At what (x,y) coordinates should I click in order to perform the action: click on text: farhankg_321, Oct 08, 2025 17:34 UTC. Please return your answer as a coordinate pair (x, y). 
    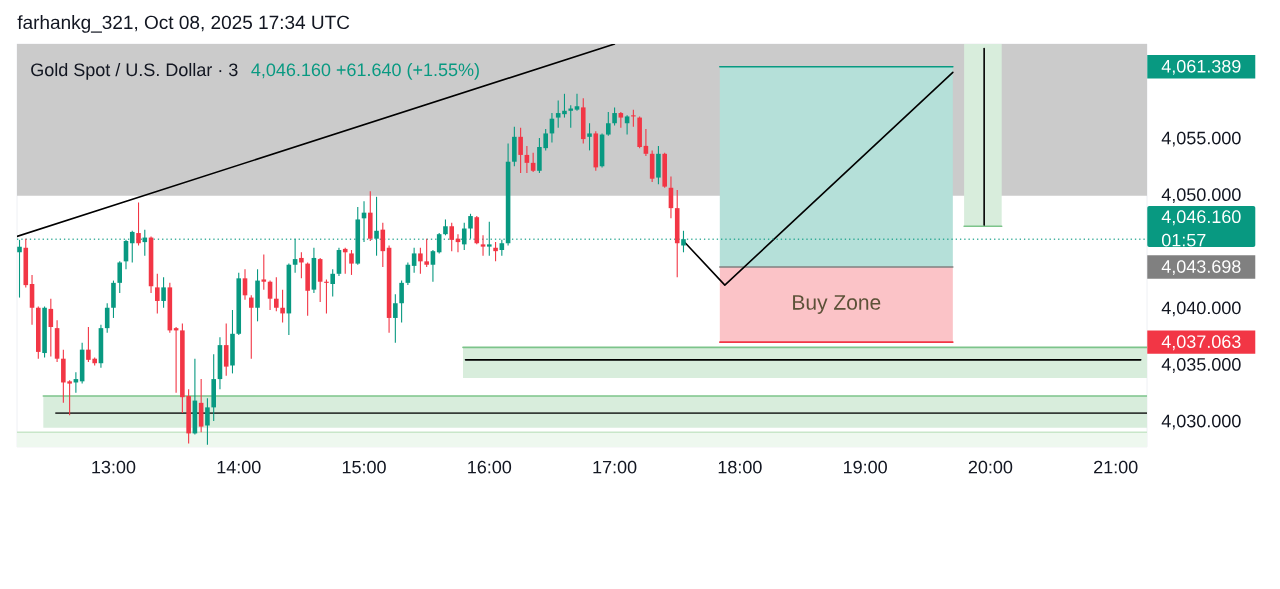
    Looking at the image, I should click on (183, 24).